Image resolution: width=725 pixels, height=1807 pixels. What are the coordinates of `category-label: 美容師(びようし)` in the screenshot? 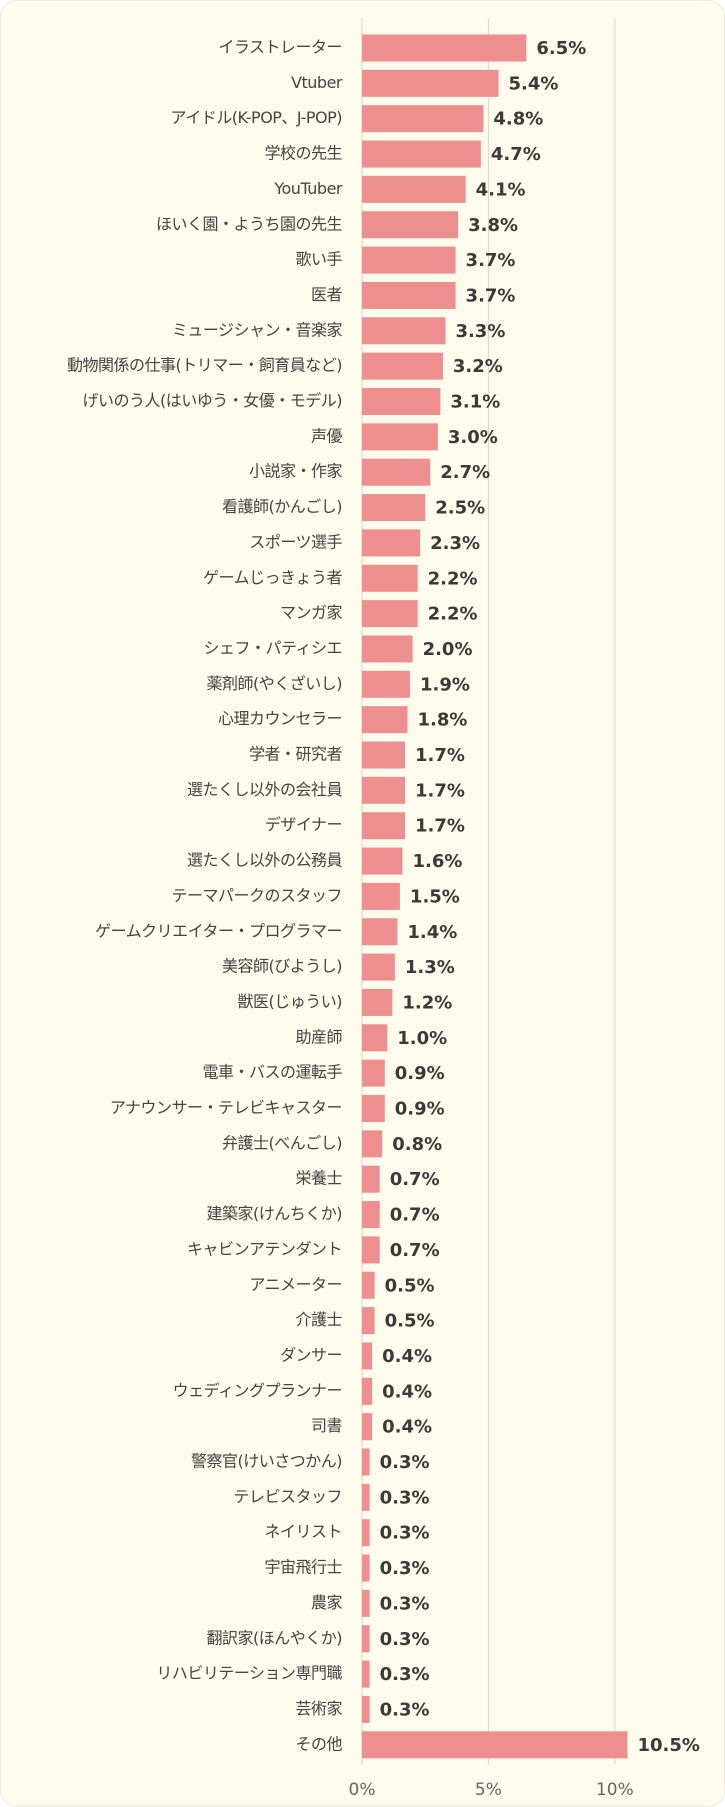 It's located at (282, 966).